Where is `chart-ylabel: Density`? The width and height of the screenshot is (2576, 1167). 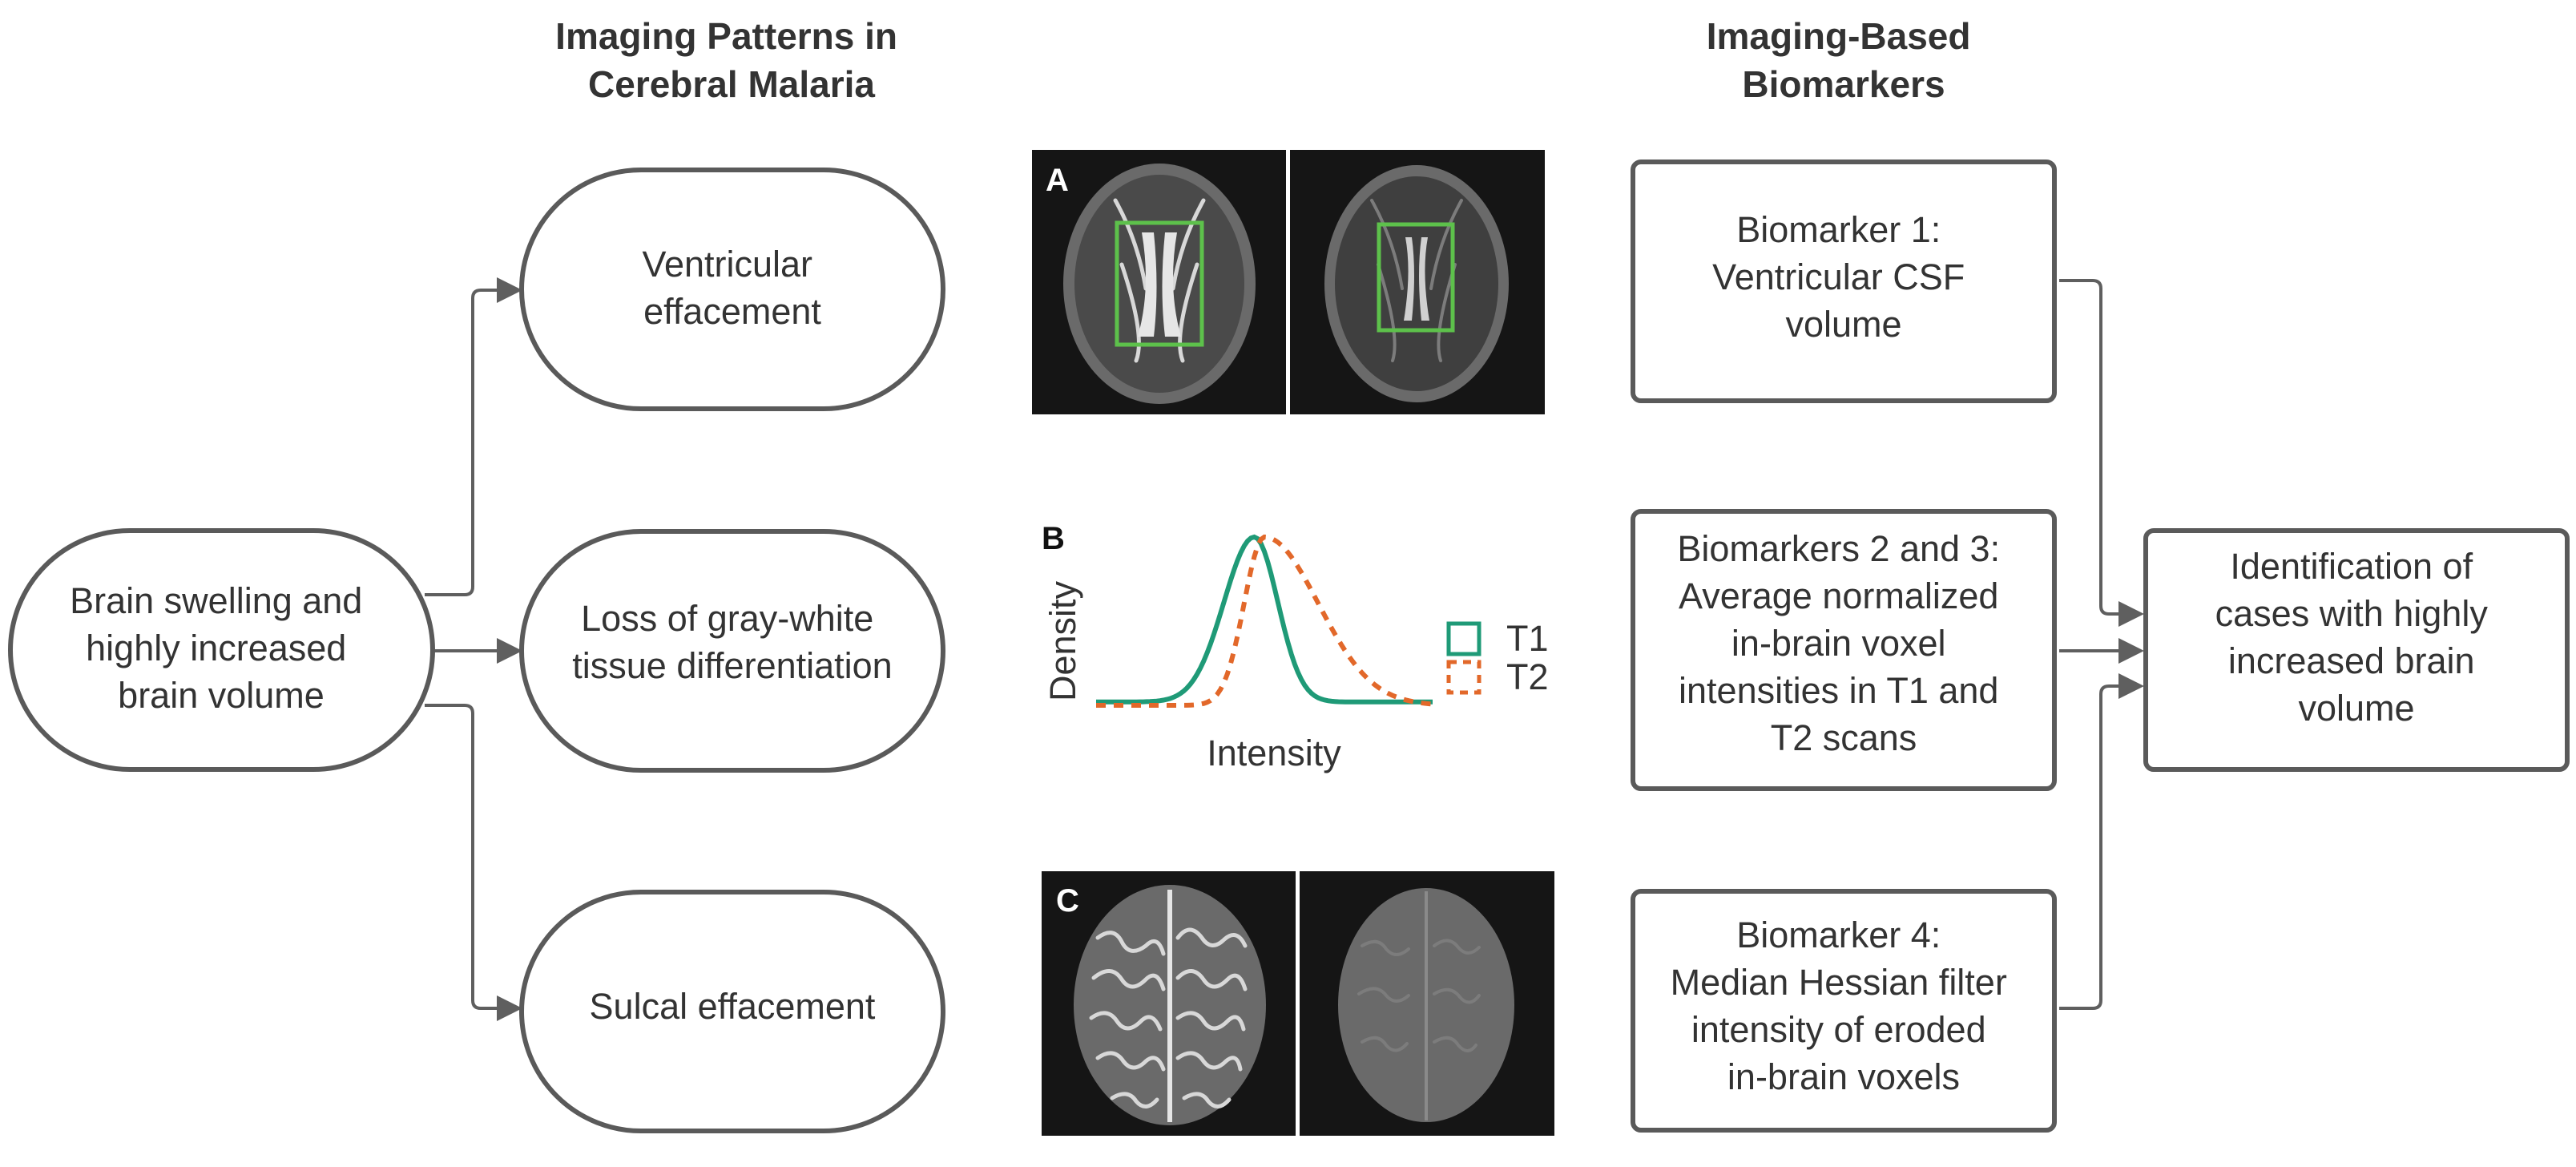
chart-ylabel: Density is located at coordinates (1062, 640).